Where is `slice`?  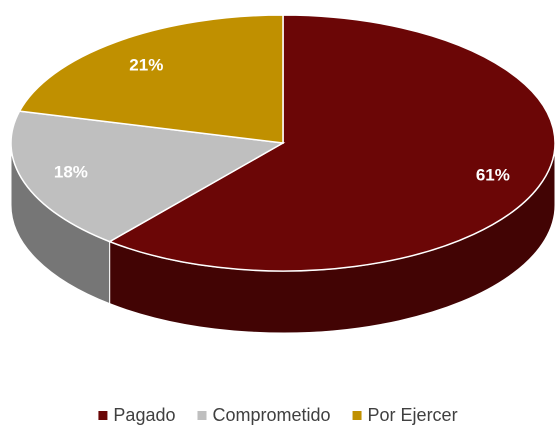
slice is located at coordinates (151, 79).